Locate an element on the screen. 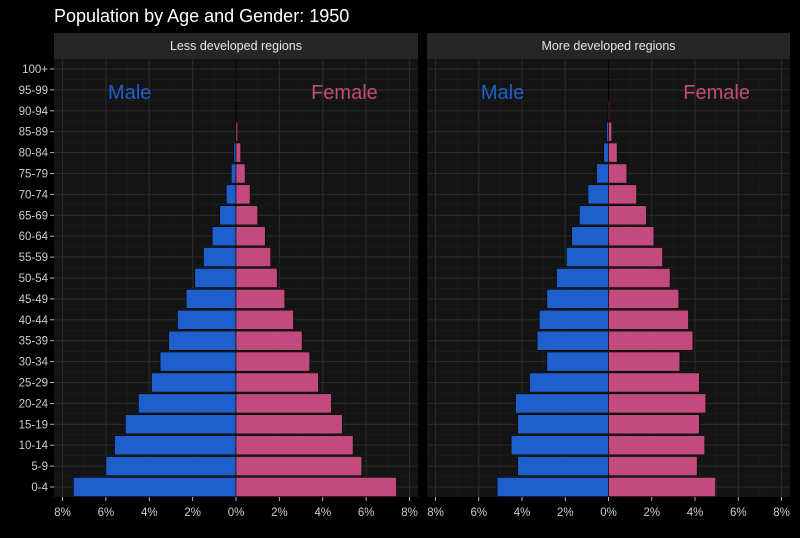  y-tick-label: 50-54 is located at coordinates (34, 279).